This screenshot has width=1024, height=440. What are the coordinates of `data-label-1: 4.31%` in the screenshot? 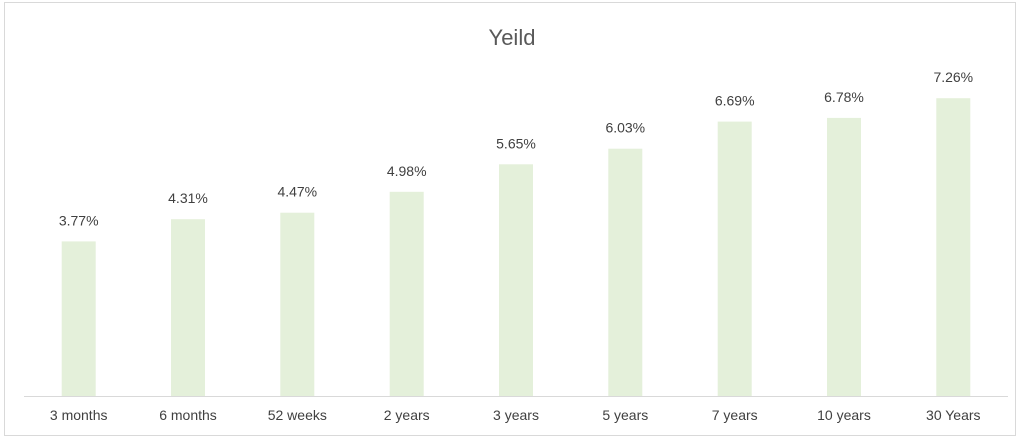 It's located at (188, 198).